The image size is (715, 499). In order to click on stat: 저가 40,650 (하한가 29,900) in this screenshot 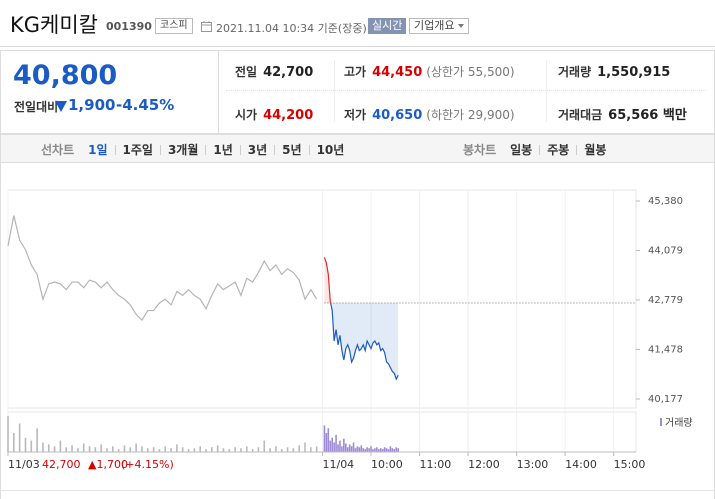, I will do `click(429, 113)`.